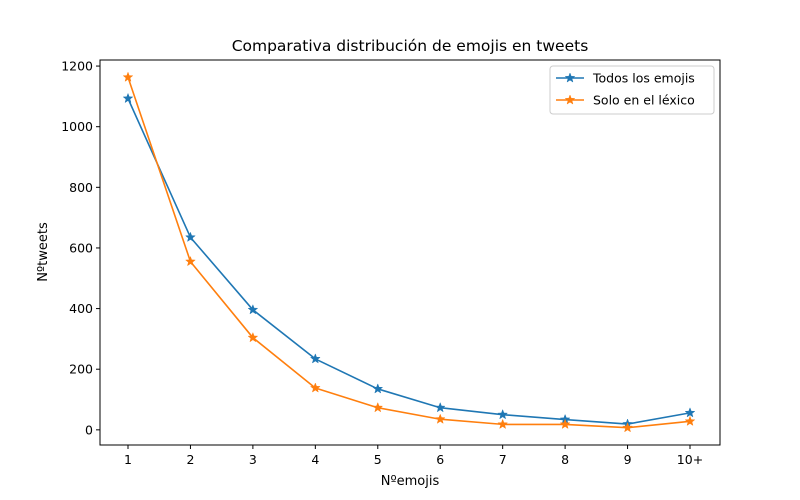 The height and width of the screenshot is (500, 800). What do you see at coordinates (89, 429) in the screenshot?
I see `y-tick-label: 0` at bounding box center [89, 429].